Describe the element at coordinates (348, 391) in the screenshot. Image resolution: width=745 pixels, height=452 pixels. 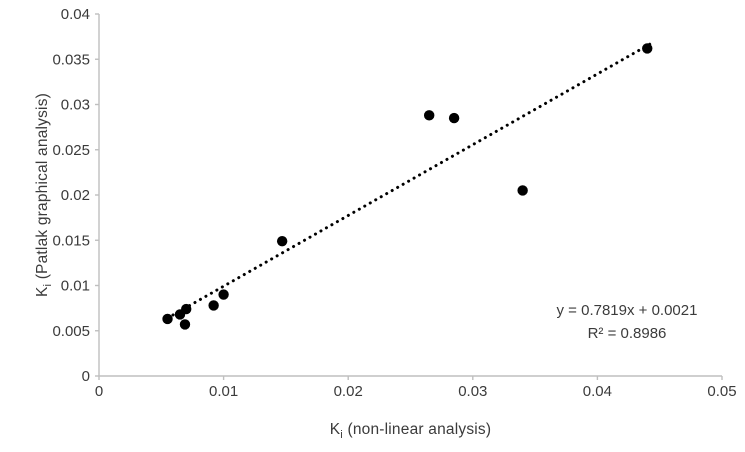
I see `x-tick-label: 0.02` at that location.